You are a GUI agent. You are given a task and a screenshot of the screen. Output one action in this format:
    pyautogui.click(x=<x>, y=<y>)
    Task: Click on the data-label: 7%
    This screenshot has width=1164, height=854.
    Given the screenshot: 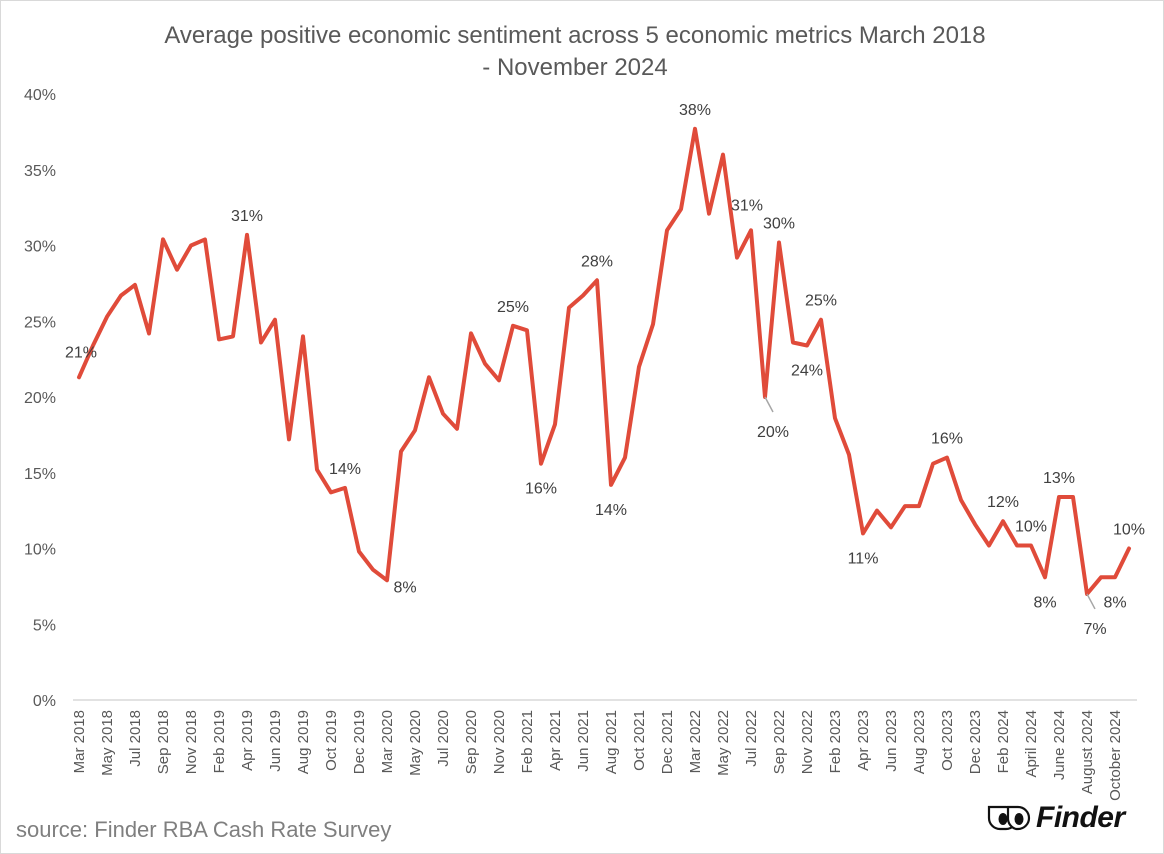 What is the action you would take?
    pyautogui.click(x=1094, y=629)
    